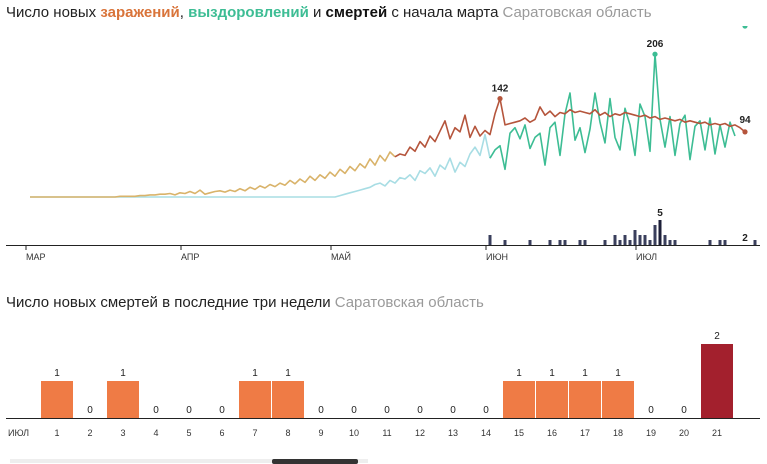 The height and width of the screenshot is (464, 767). What do you see at coordinates (320, 433) in the screenshot?
I see `bar-day-label: 9` at bounding box center [320, 433].